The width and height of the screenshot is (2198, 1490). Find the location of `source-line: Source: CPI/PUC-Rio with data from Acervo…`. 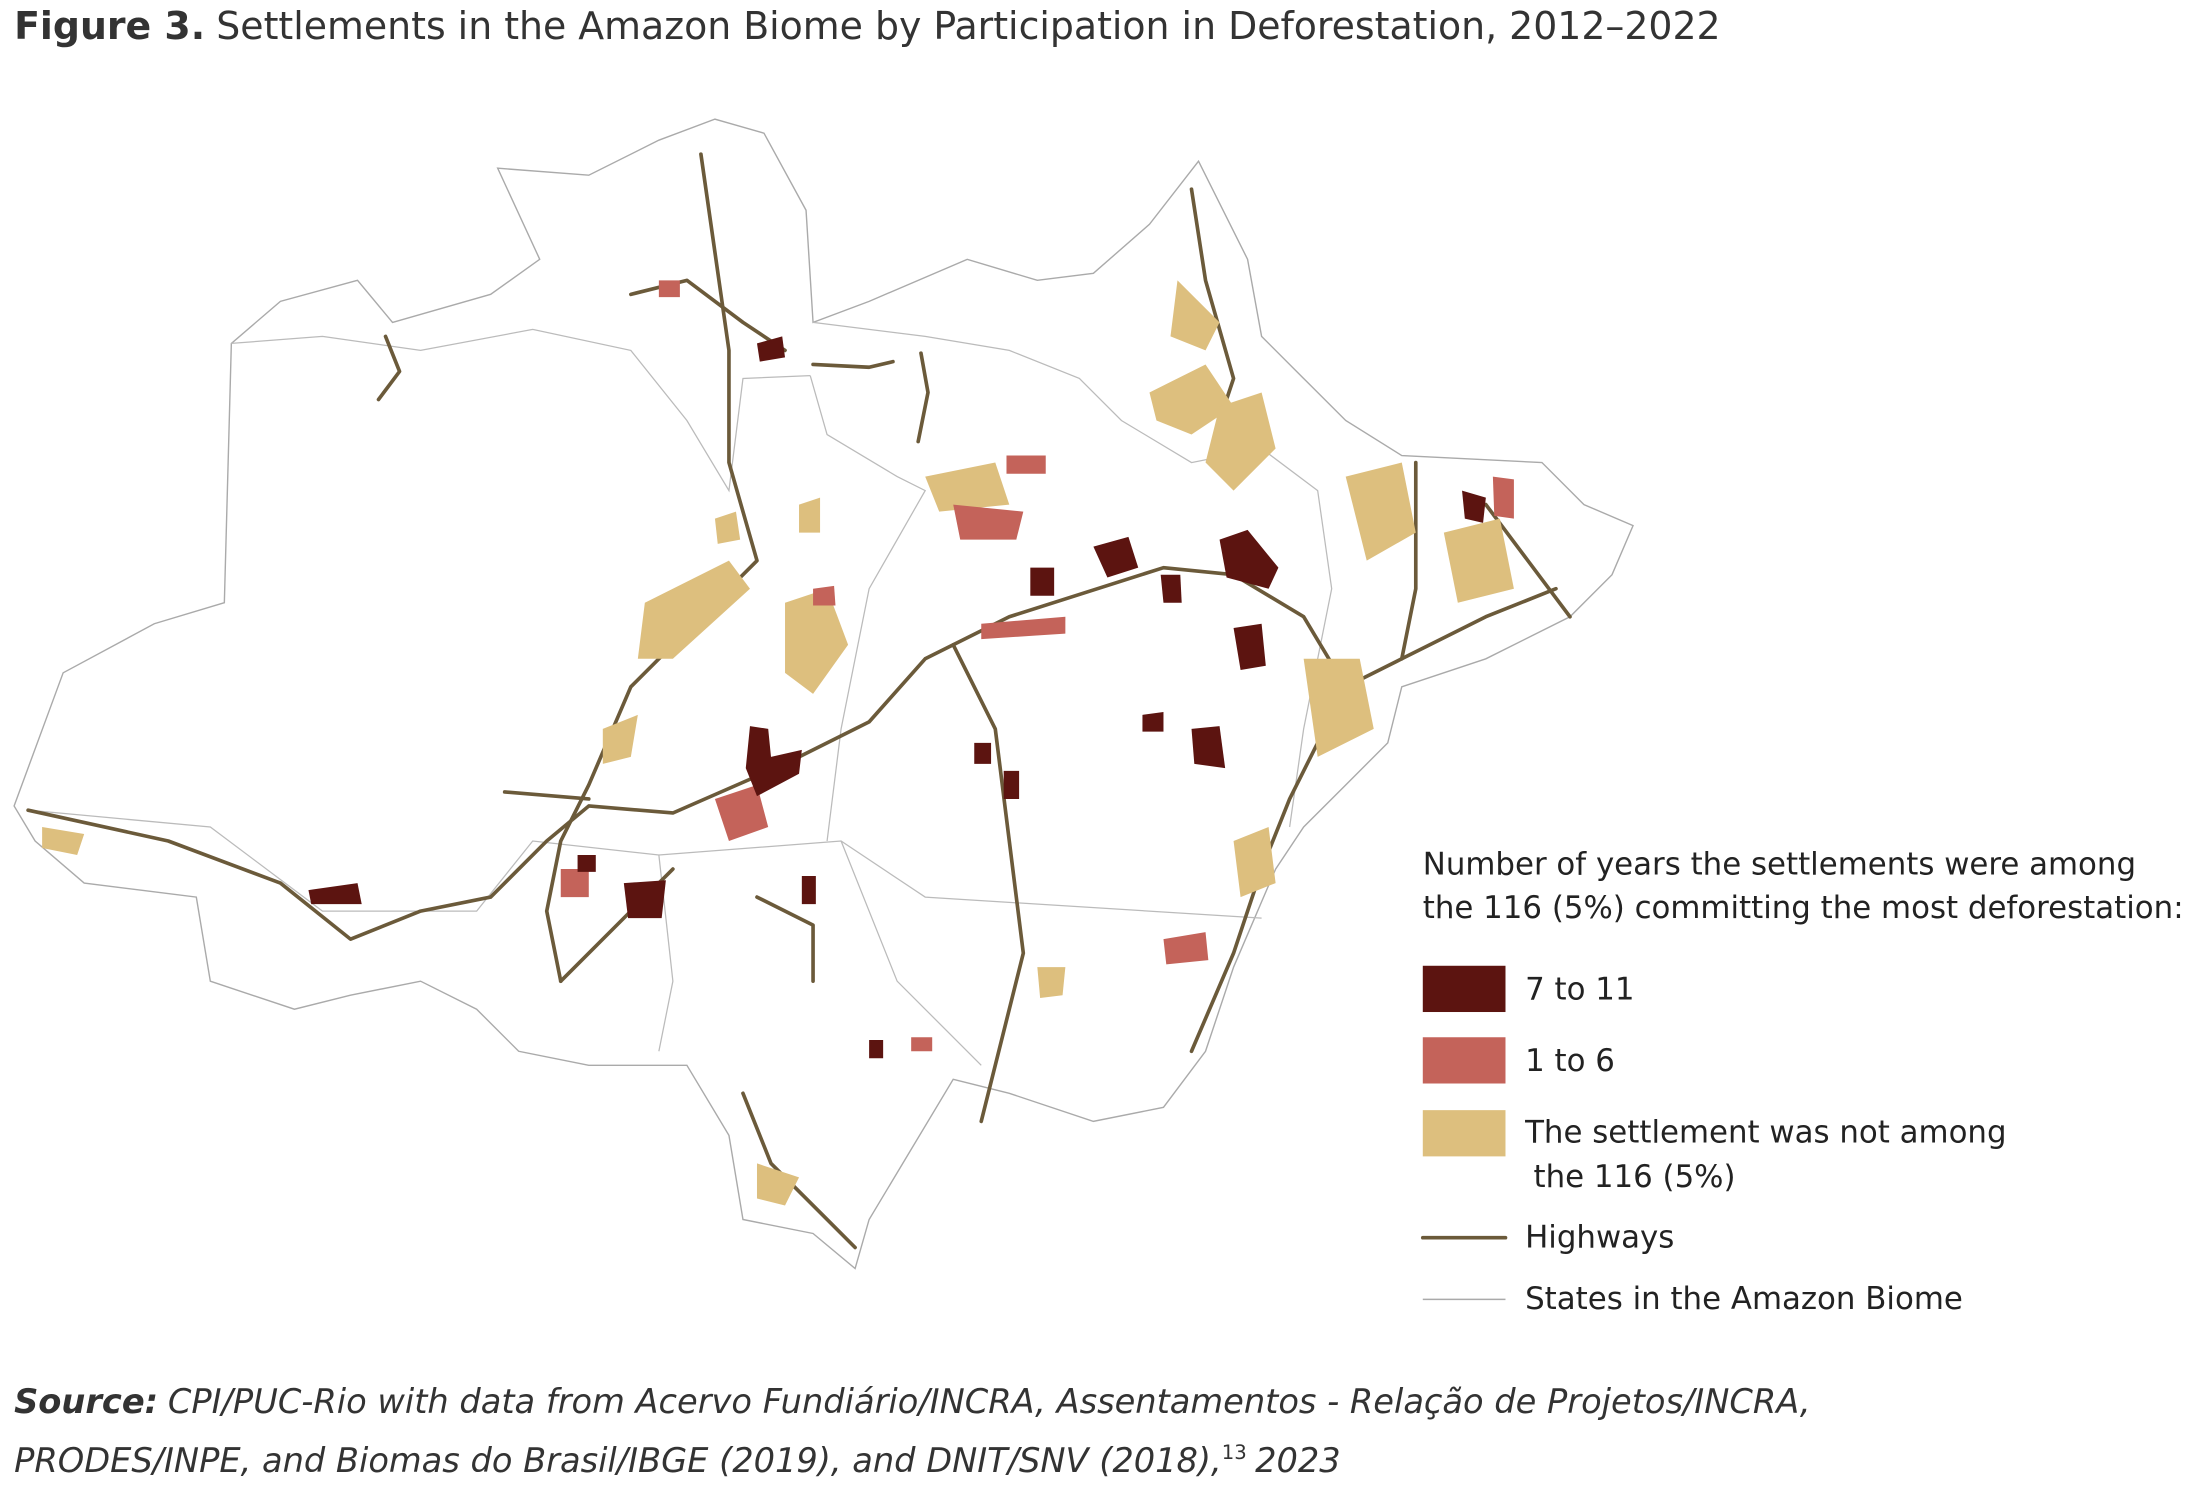

source-line: Source: CPI/PUC-Rio with data from Acervo… is located at coordinates (912, 1401).